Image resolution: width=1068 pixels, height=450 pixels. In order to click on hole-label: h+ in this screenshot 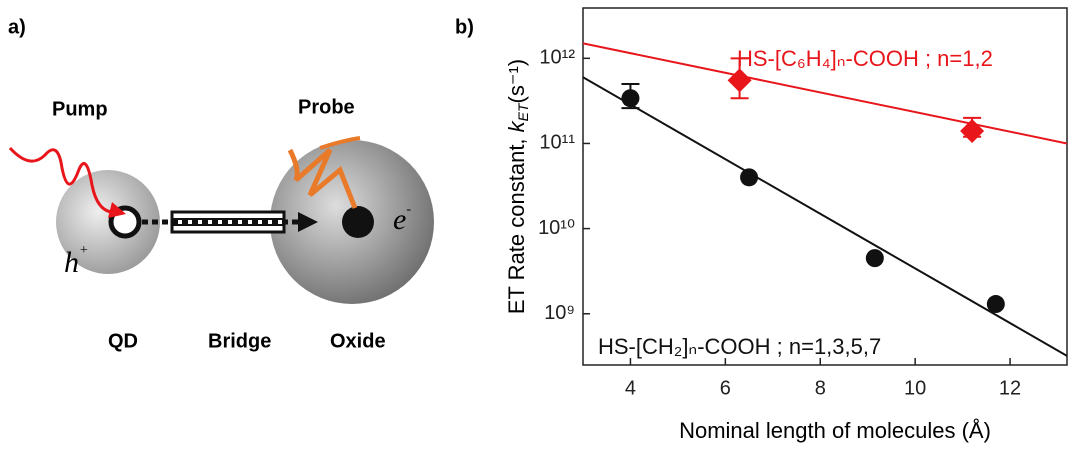, I will do `click(76, 261)`.